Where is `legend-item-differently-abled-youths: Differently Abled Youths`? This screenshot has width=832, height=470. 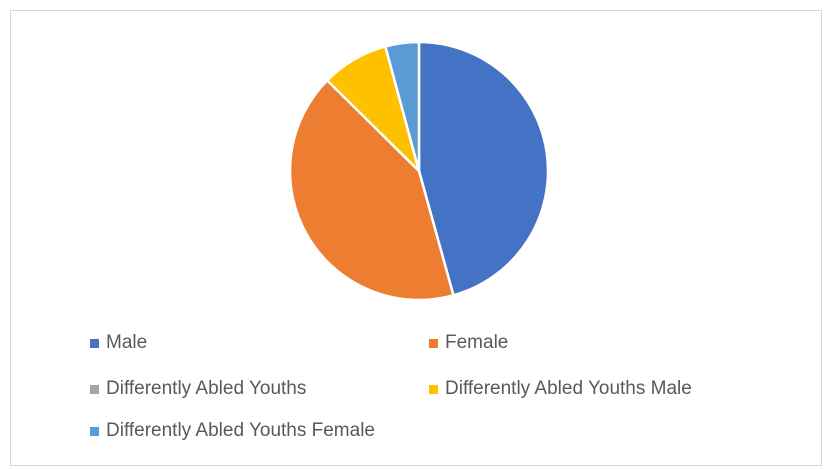
legend-item-differently-abled-youths: Differently Abled Youths is located at coordinates (198, 389).